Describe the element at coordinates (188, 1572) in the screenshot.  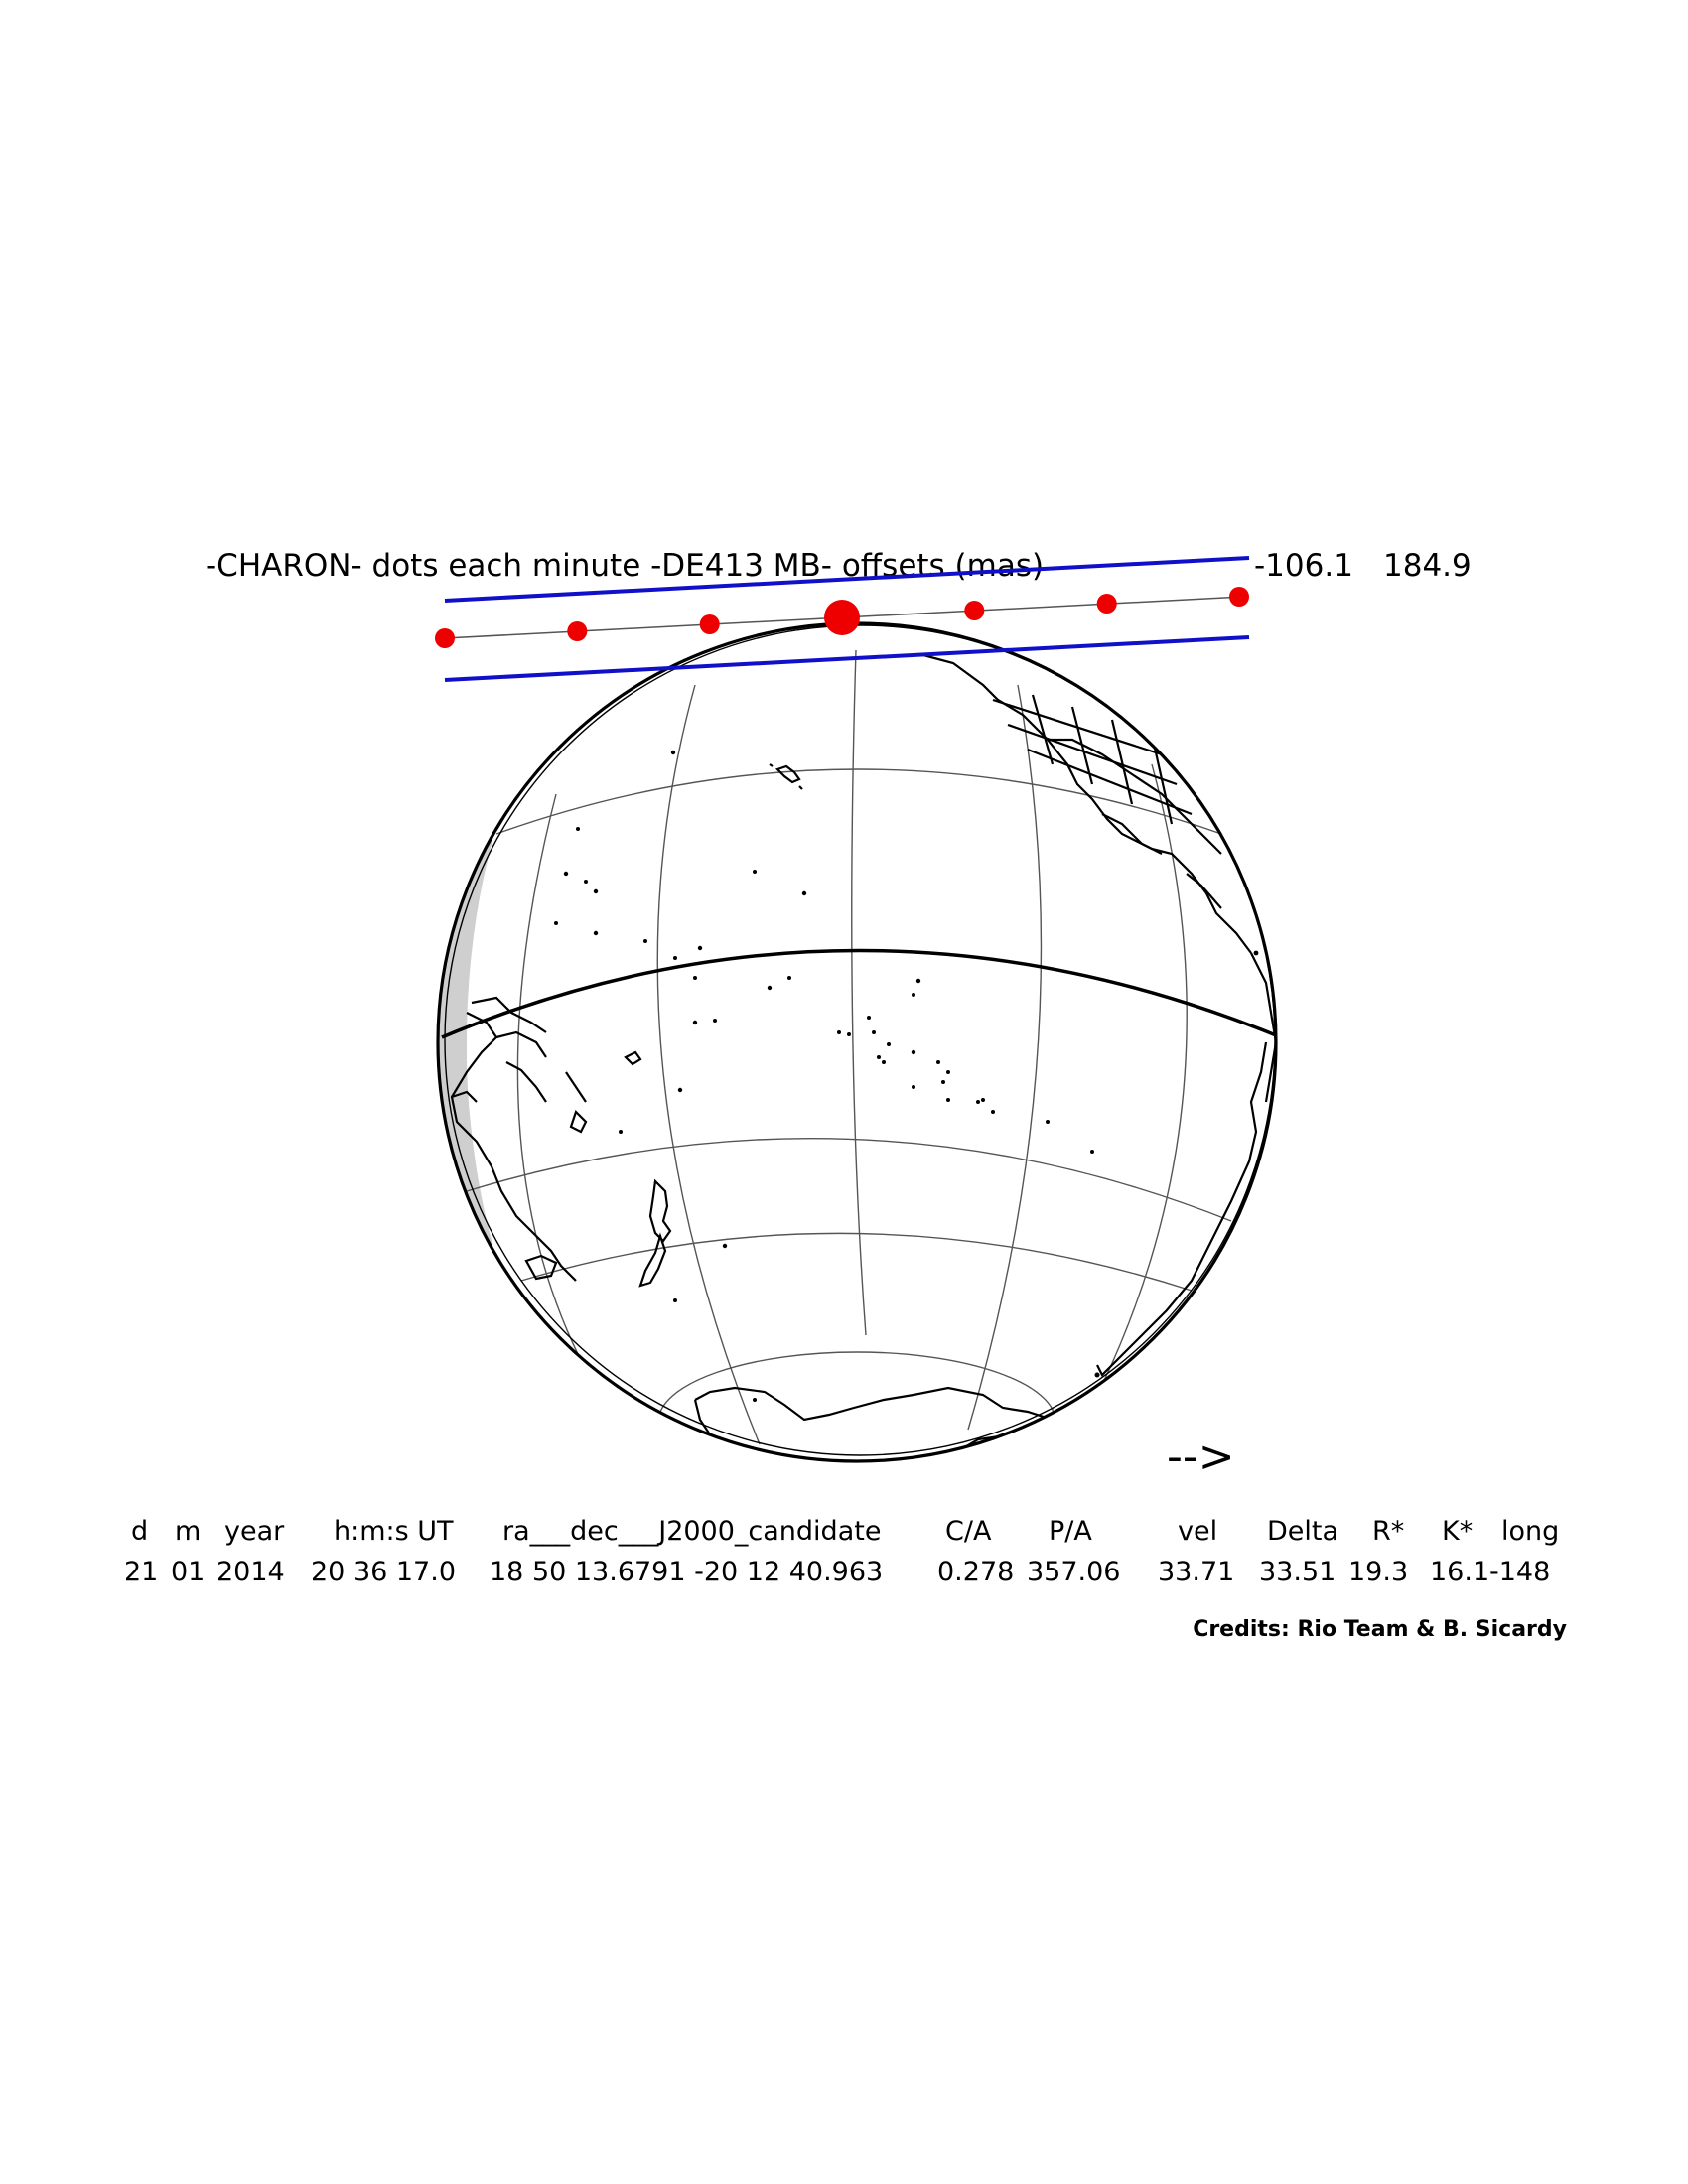
I see `val-m: 01` at that location.